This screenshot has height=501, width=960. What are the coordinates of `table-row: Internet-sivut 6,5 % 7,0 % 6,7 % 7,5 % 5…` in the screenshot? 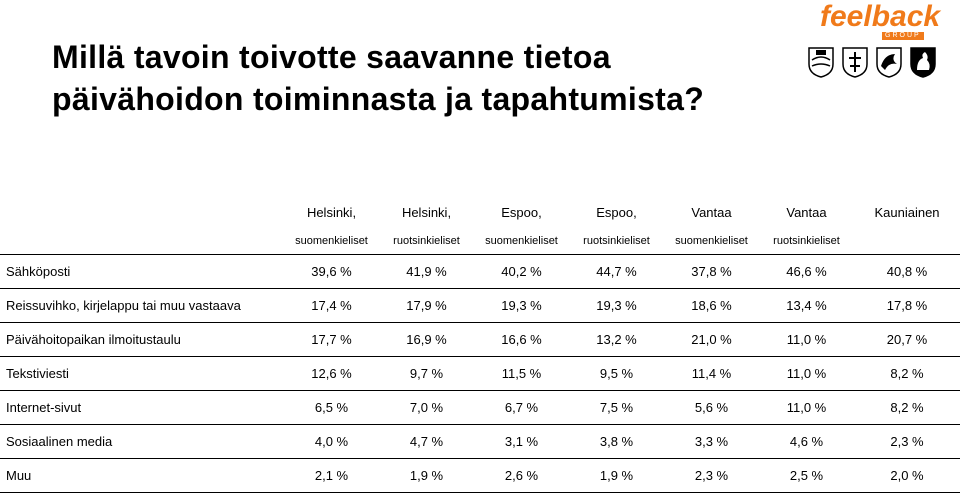 It's located at (480, 407).